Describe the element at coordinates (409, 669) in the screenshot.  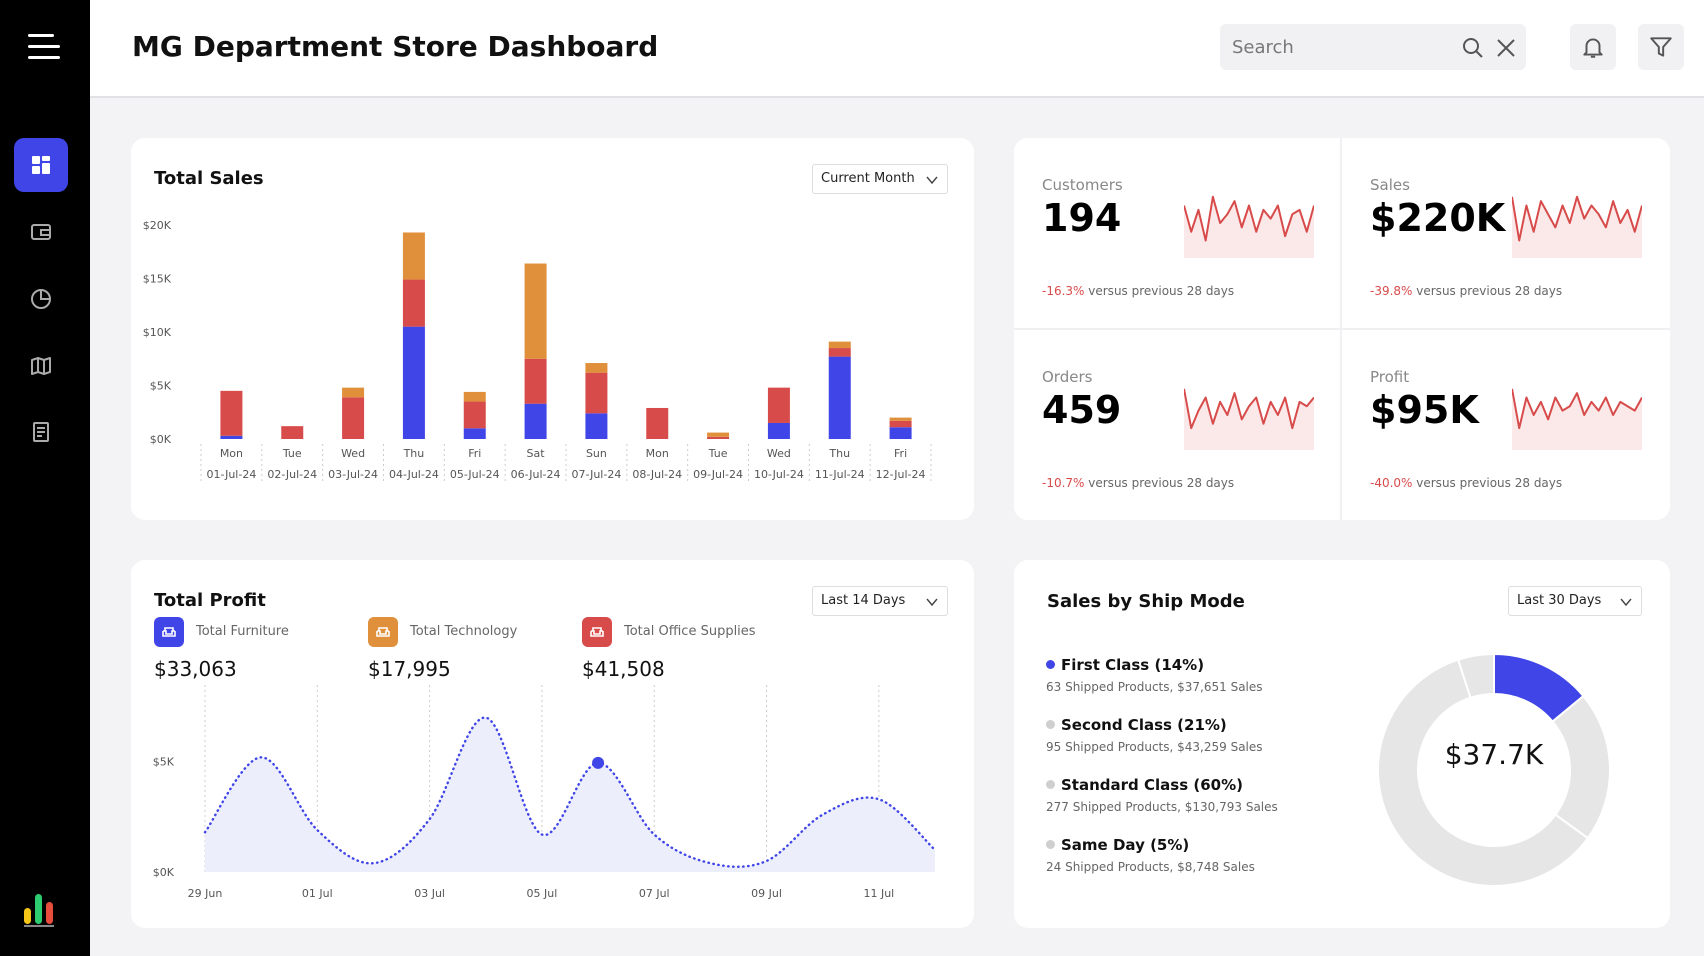
I see `legend-value: $17,995` at that location.